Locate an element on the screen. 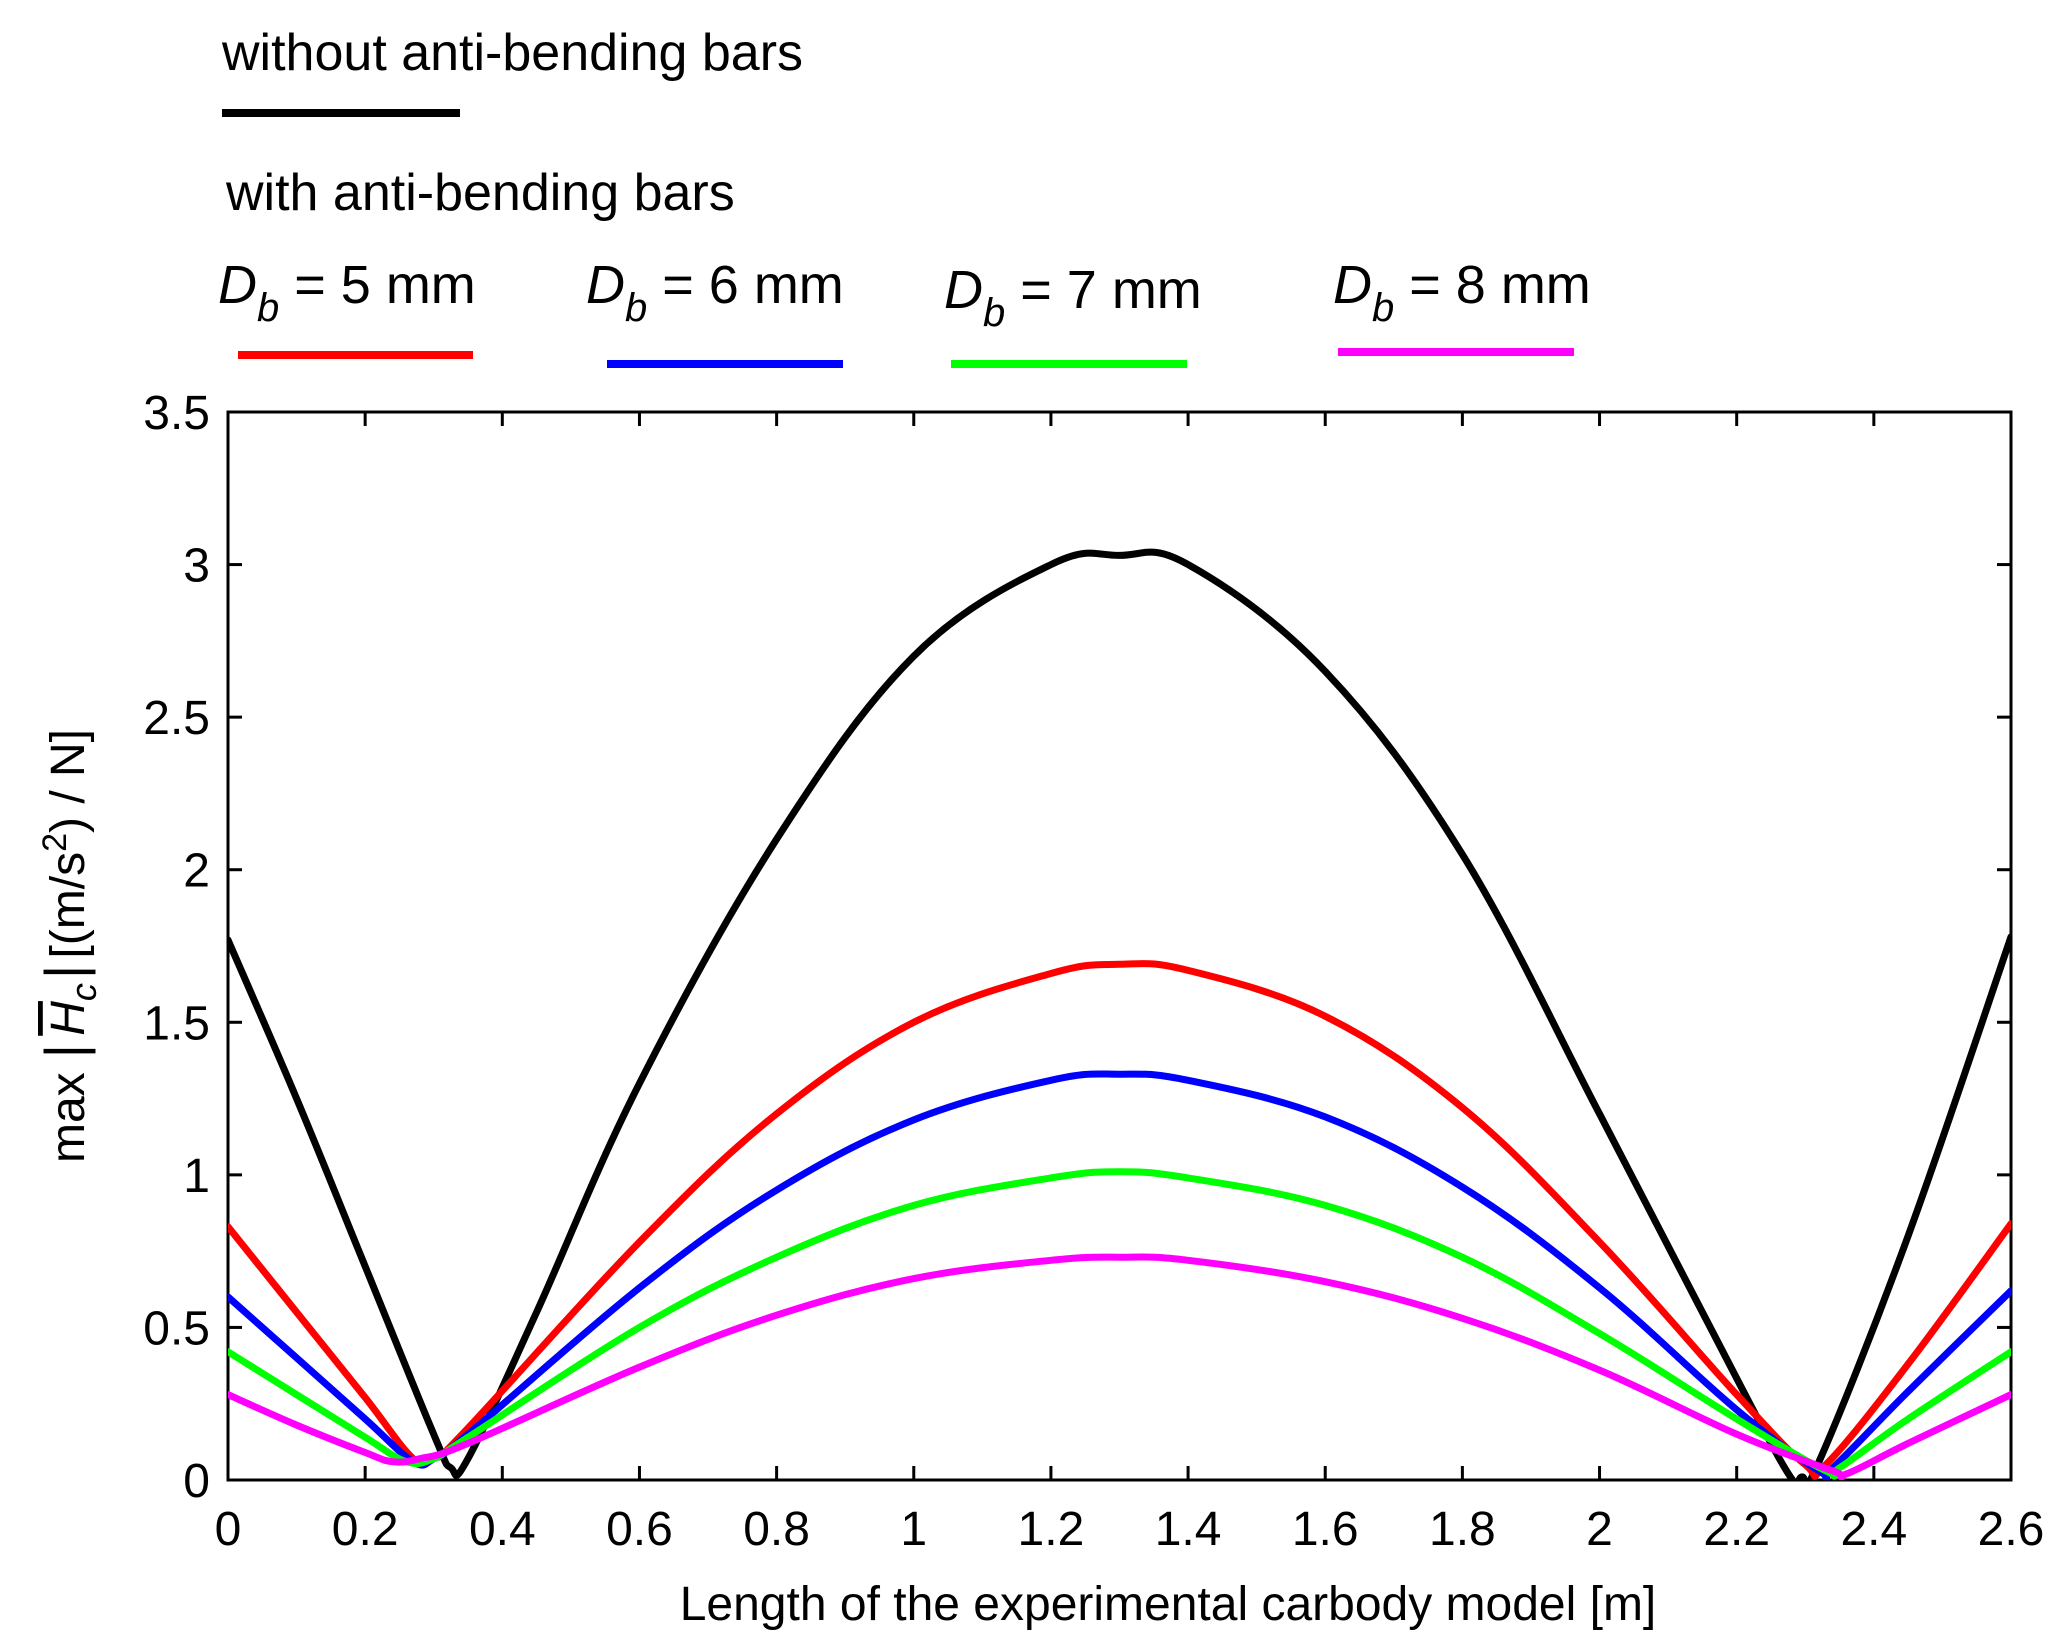 The height and width of the screenshot is (1652, 2064). y-axis-label: max|Hc|[(m/s2) / N] is located at coordinates (68, 946).